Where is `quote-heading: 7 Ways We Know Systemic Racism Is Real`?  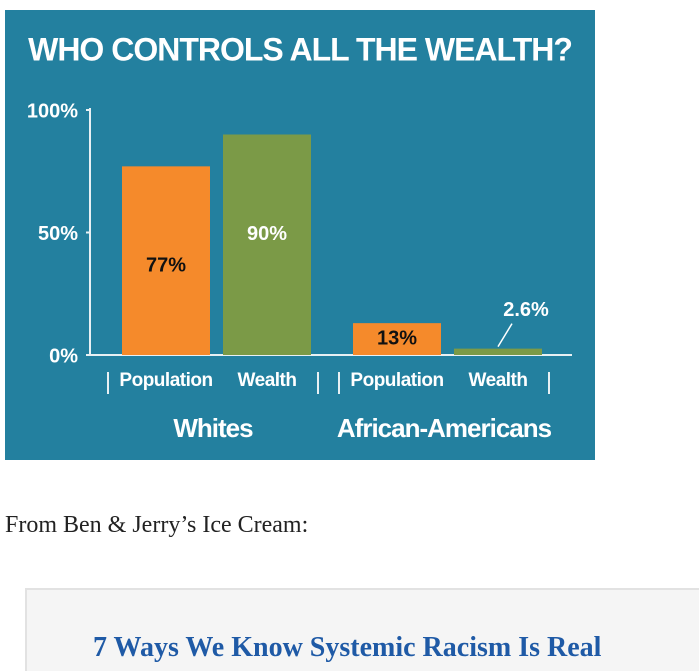 quote-heading: 7 Ways We Know Systemic Racism Is Real is located at coordinates (347, 647).